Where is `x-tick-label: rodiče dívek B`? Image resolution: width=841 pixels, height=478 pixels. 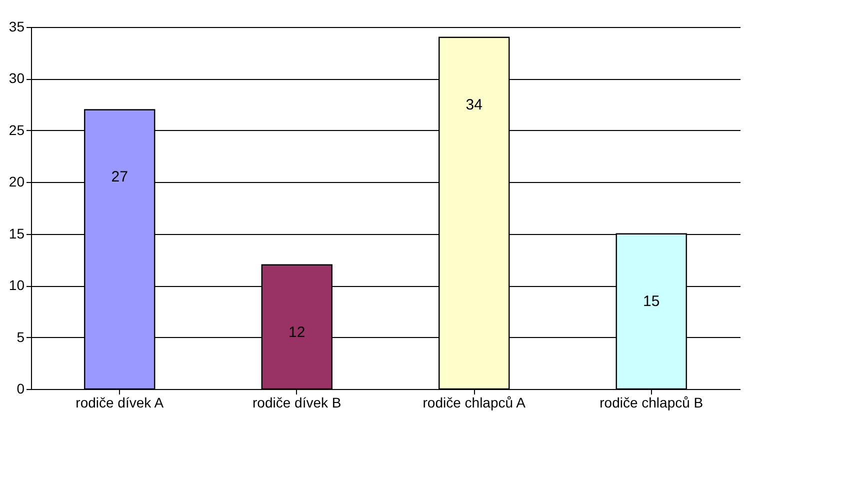 x-tick-label: rodiče dívek B is located at coordinates (297, 402).